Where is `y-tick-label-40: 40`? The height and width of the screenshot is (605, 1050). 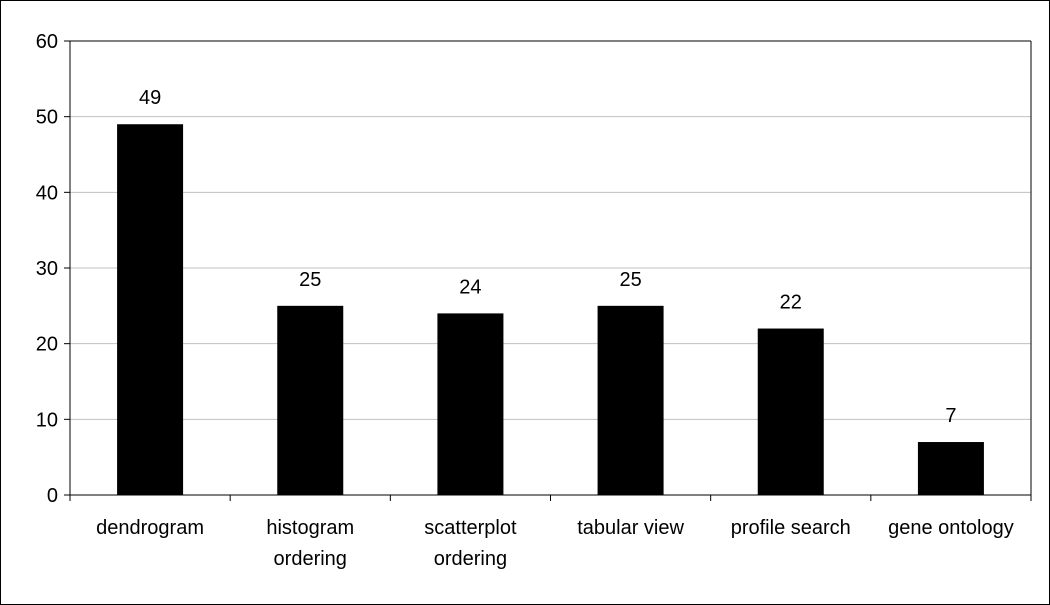 y-tick-label-40: 40 is located at coordinates (47, 193).